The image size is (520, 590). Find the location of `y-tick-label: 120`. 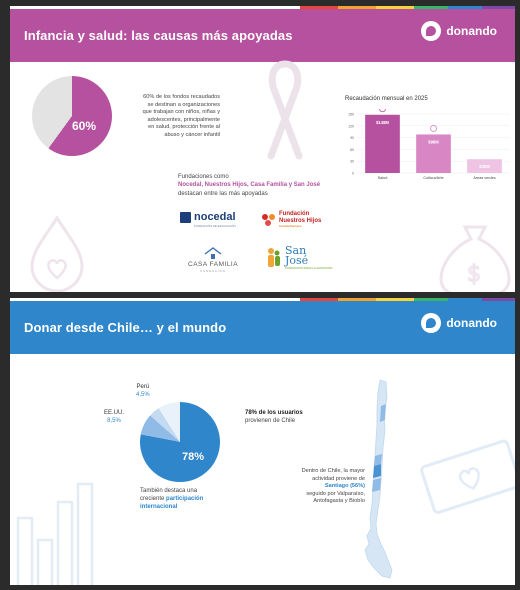

y-tick-label: 120 is located at coordinates (351, 126).